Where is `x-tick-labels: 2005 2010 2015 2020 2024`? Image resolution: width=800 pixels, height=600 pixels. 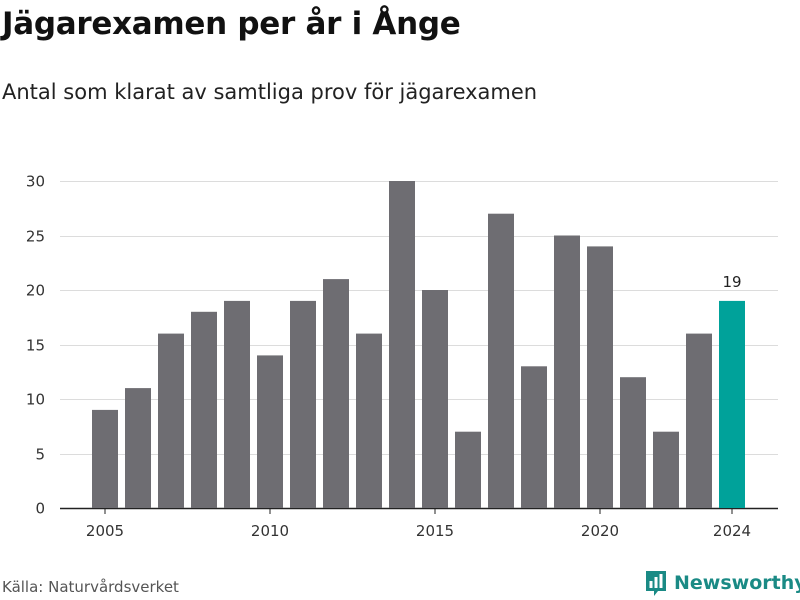
x-tick-labels: 2005 2010 2015 2020 2024 is located at coordinates (418, 524).